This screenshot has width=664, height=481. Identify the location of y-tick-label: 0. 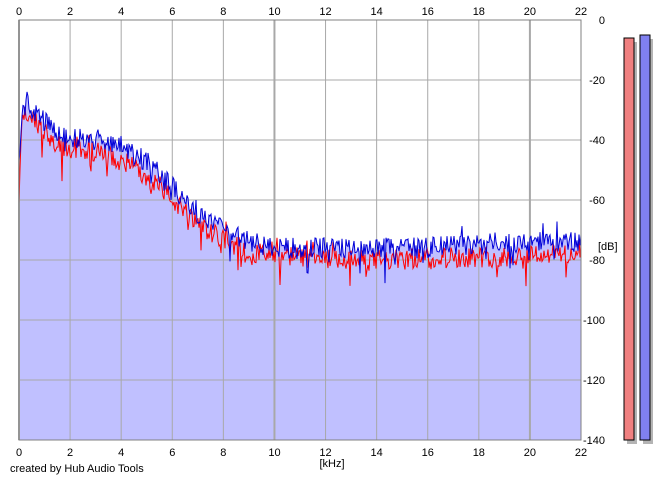
(602, 21).